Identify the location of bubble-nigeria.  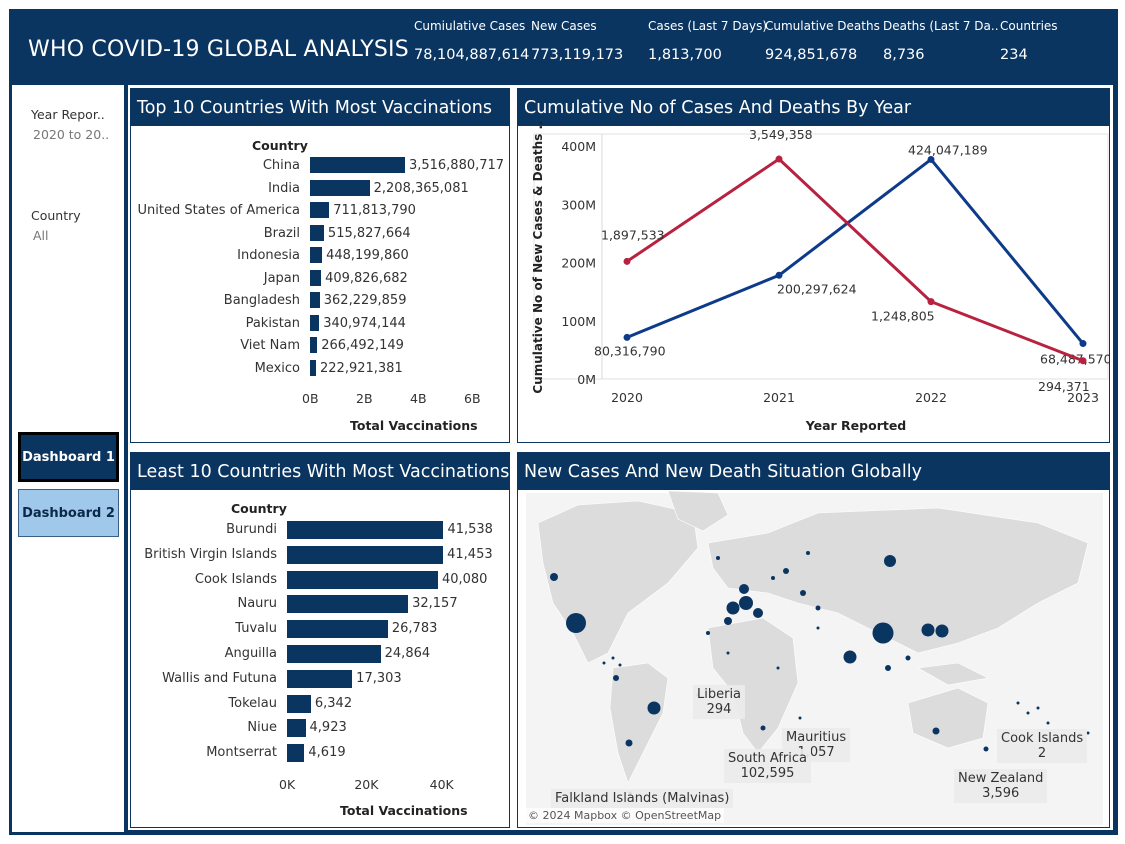
(728, 653).